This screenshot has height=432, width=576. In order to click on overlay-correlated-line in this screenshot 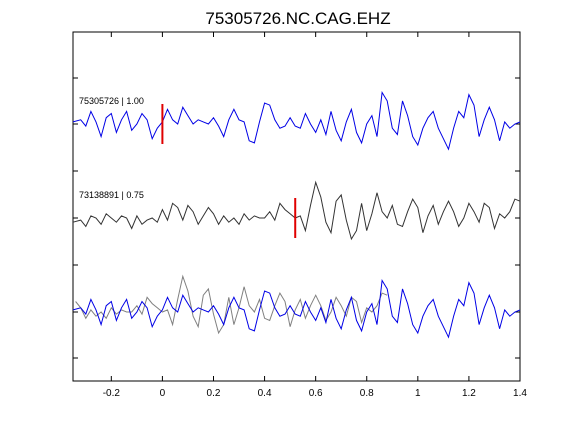, I will do `click(231, 304)`.